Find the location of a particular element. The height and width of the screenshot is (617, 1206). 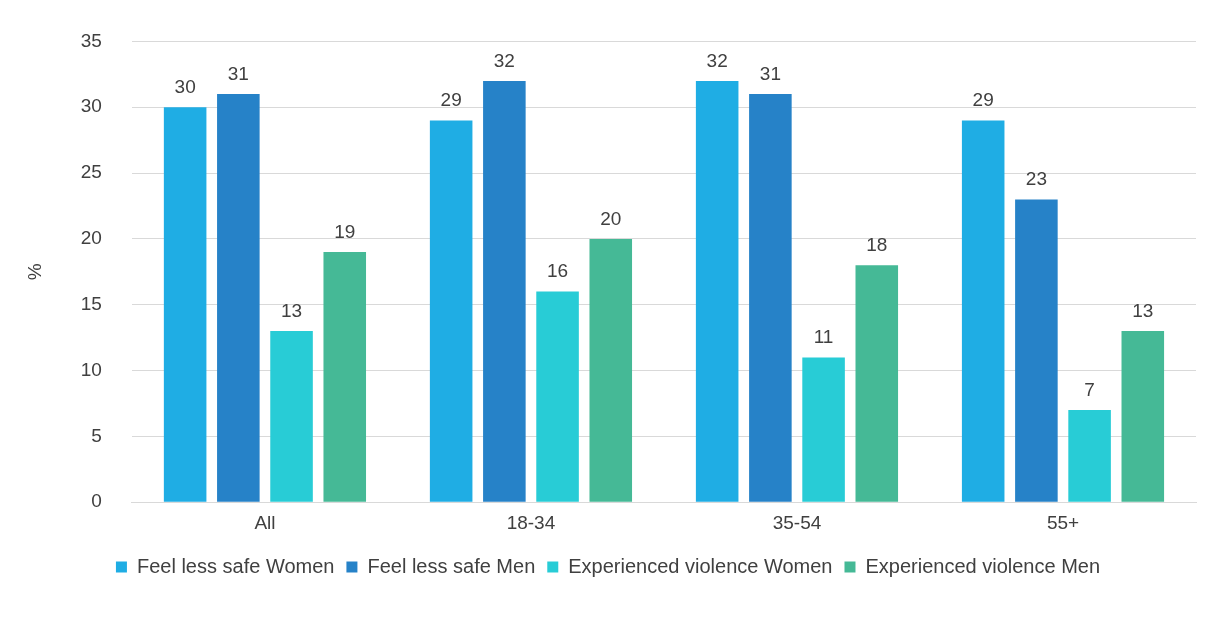

x-tick-label: 55+ is located at coordinates (1063, 522).